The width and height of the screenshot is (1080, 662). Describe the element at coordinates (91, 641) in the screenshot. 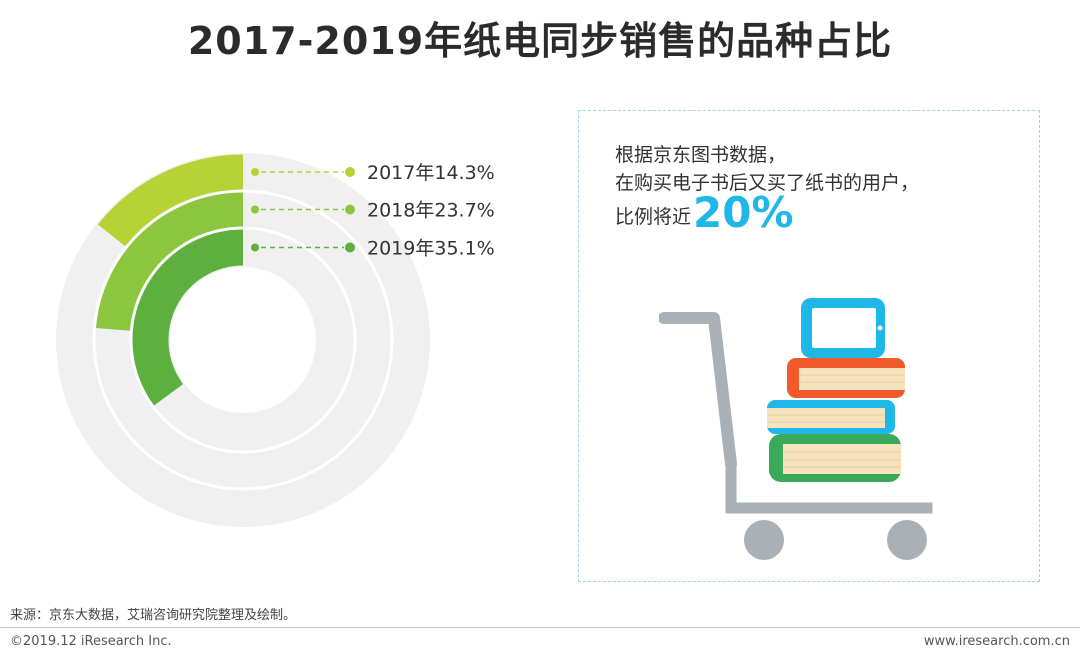

I see `copyright-text: ©2019.12 iResearch Inc.` at that location.